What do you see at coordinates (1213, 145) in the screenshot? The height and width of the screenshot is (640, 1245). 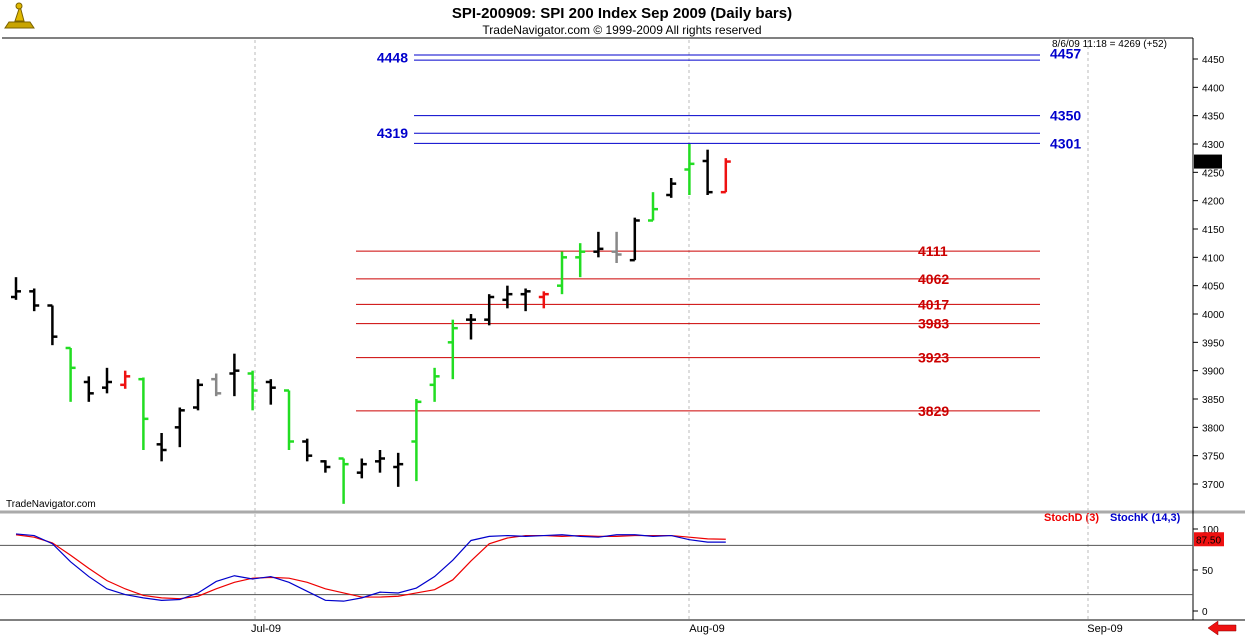 I see `y-tick-label: 4300` at bounding box center [1213, 145].